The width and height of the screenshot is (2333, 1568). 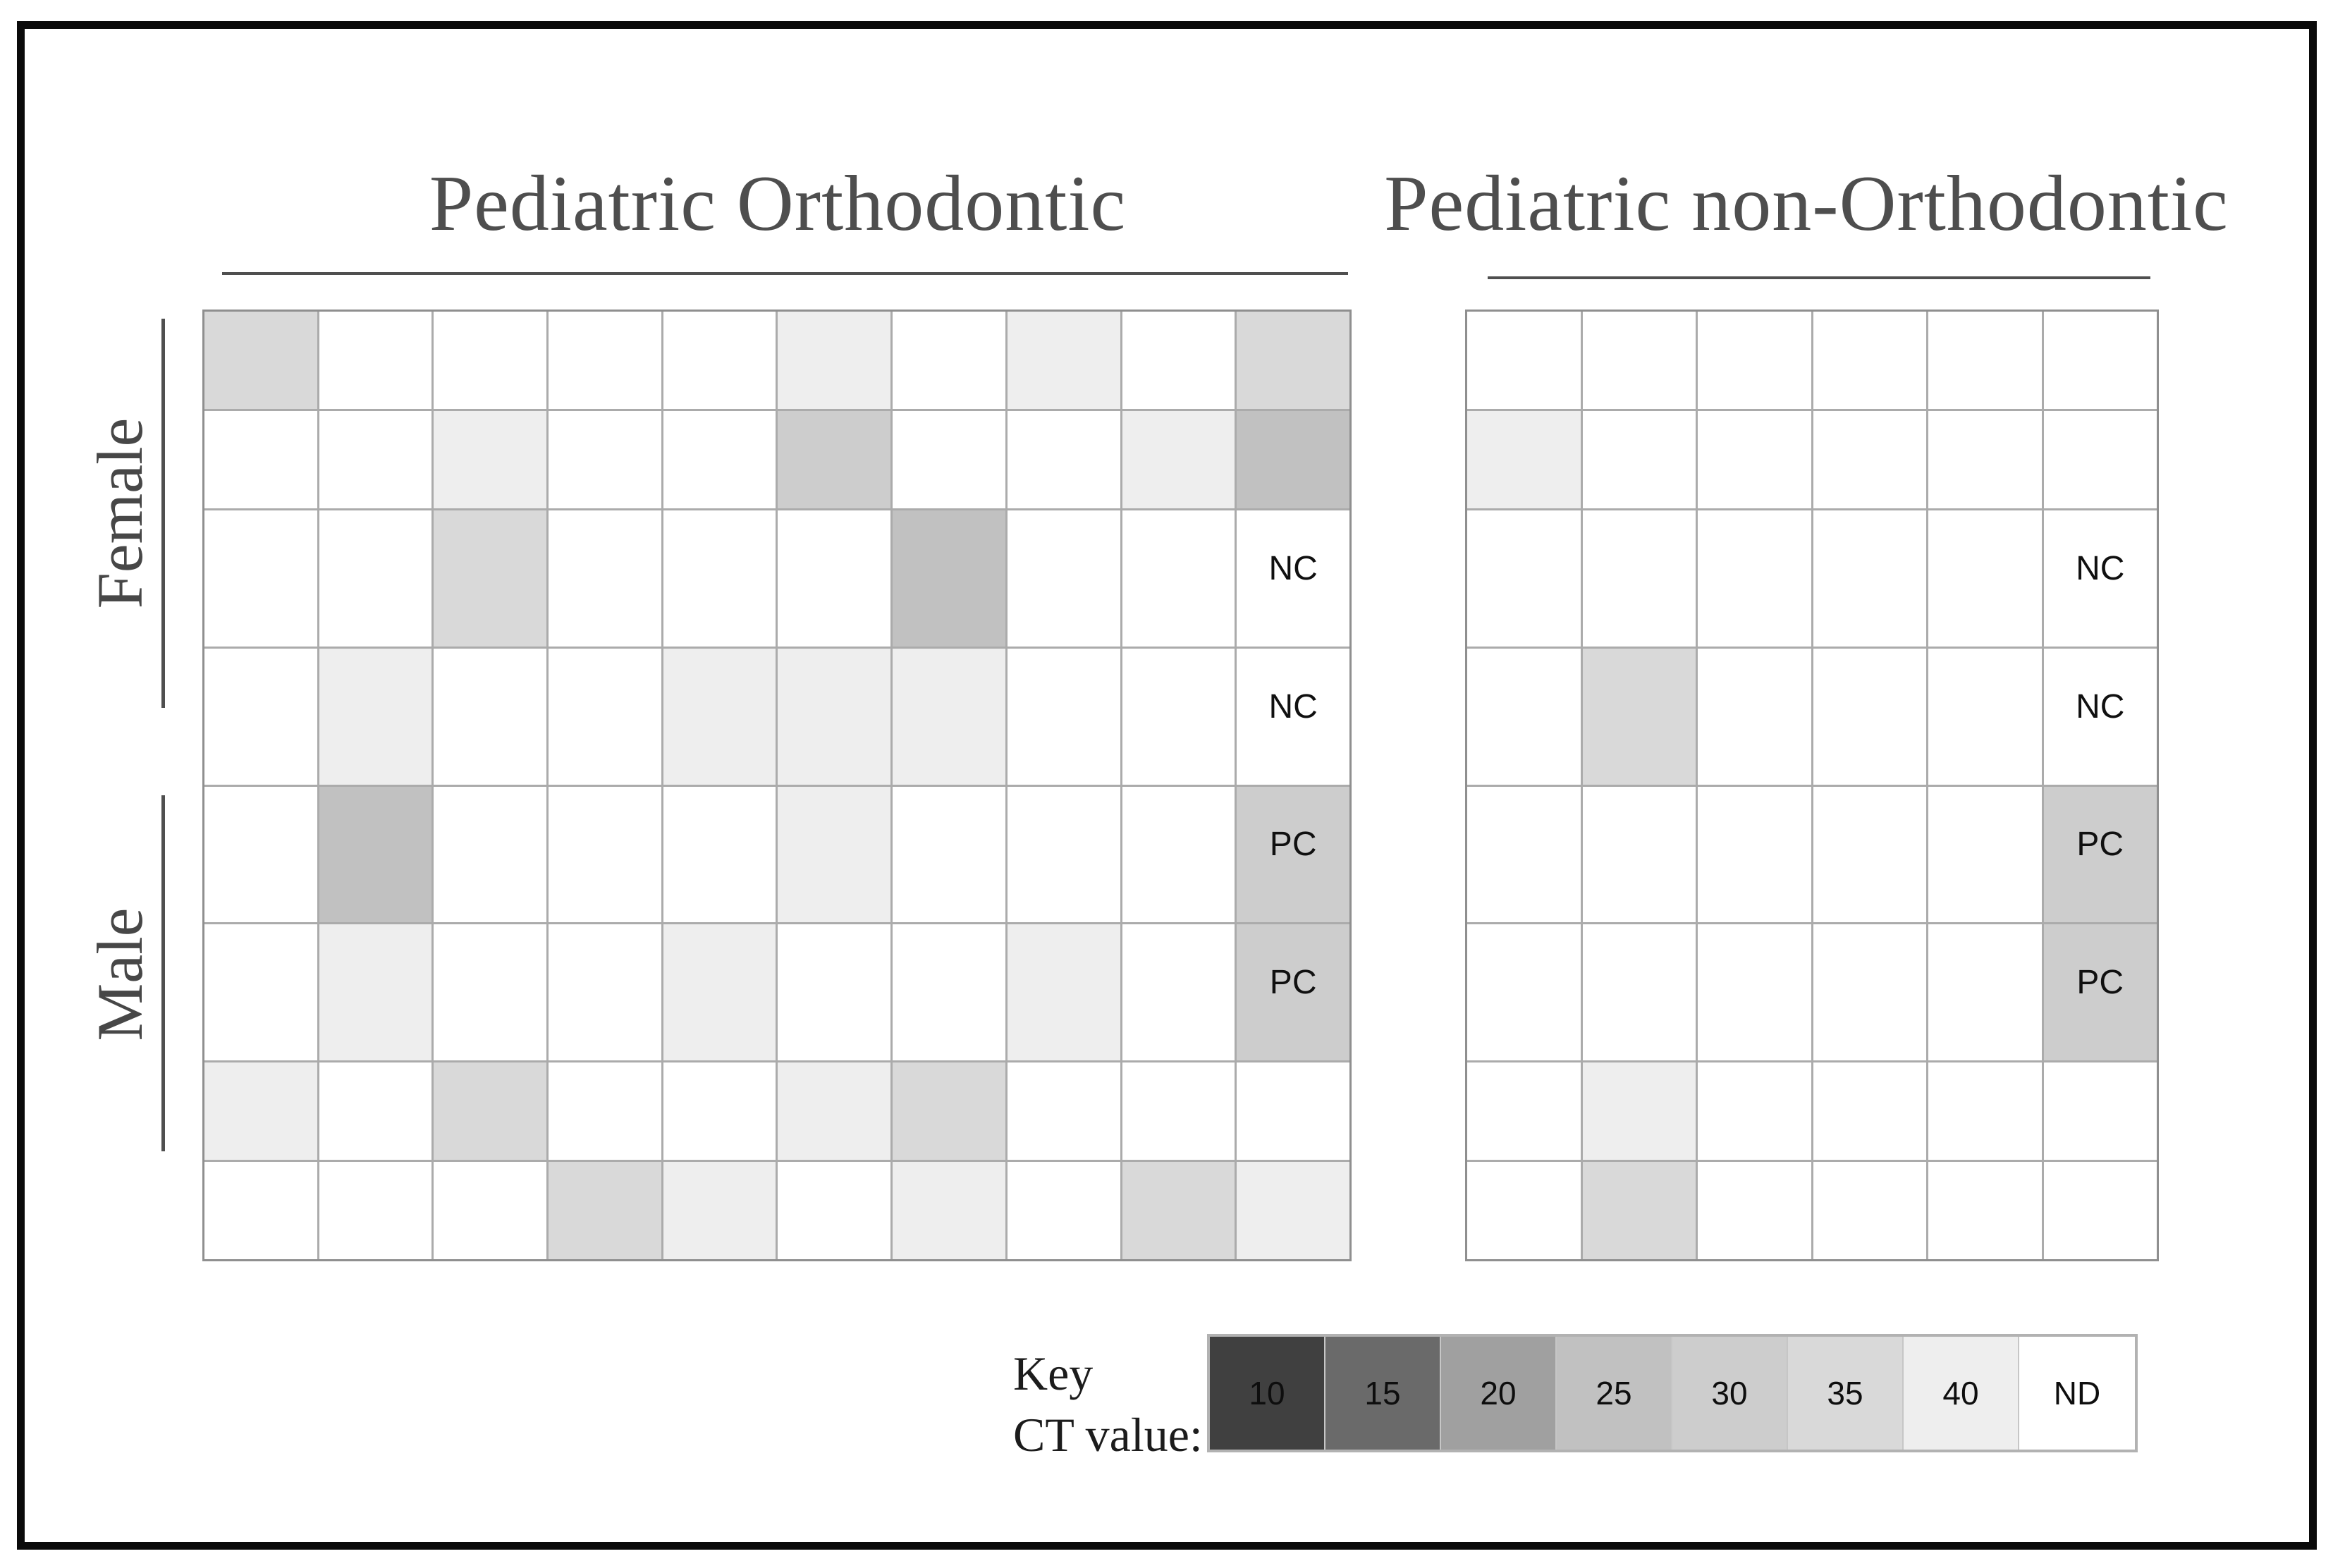 What do you see at coordinates (605, 578) in the screenshot?
I see `cell-ortho-r3c4` at bounding box center [605, 578].